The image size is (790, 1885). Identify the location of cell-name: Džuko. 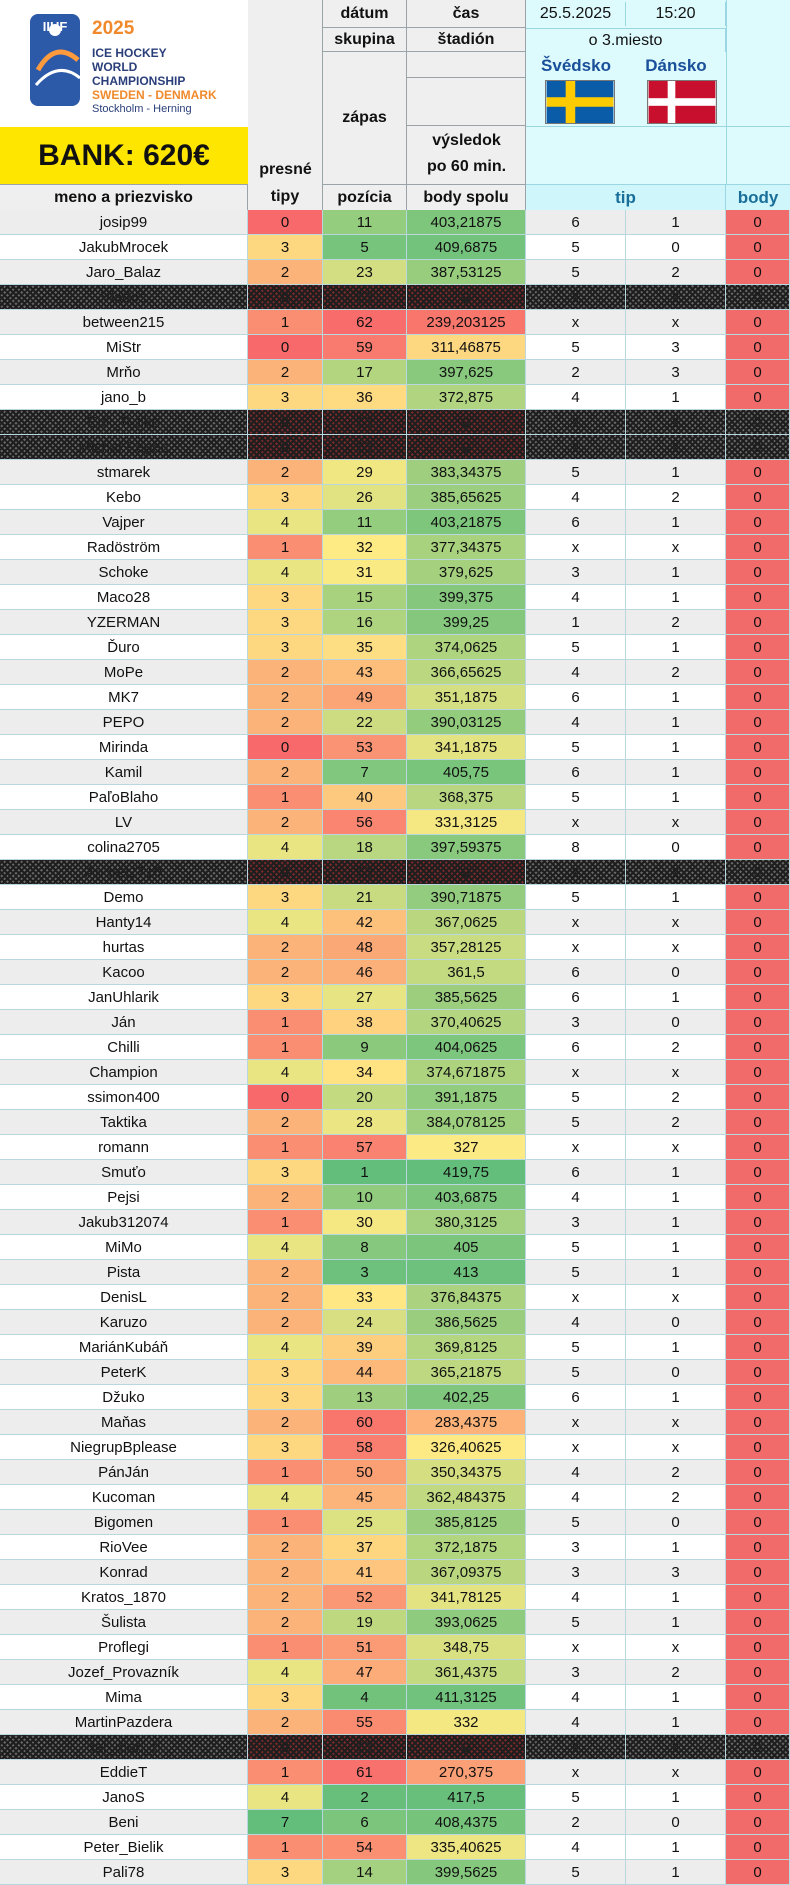
(124, 1397).